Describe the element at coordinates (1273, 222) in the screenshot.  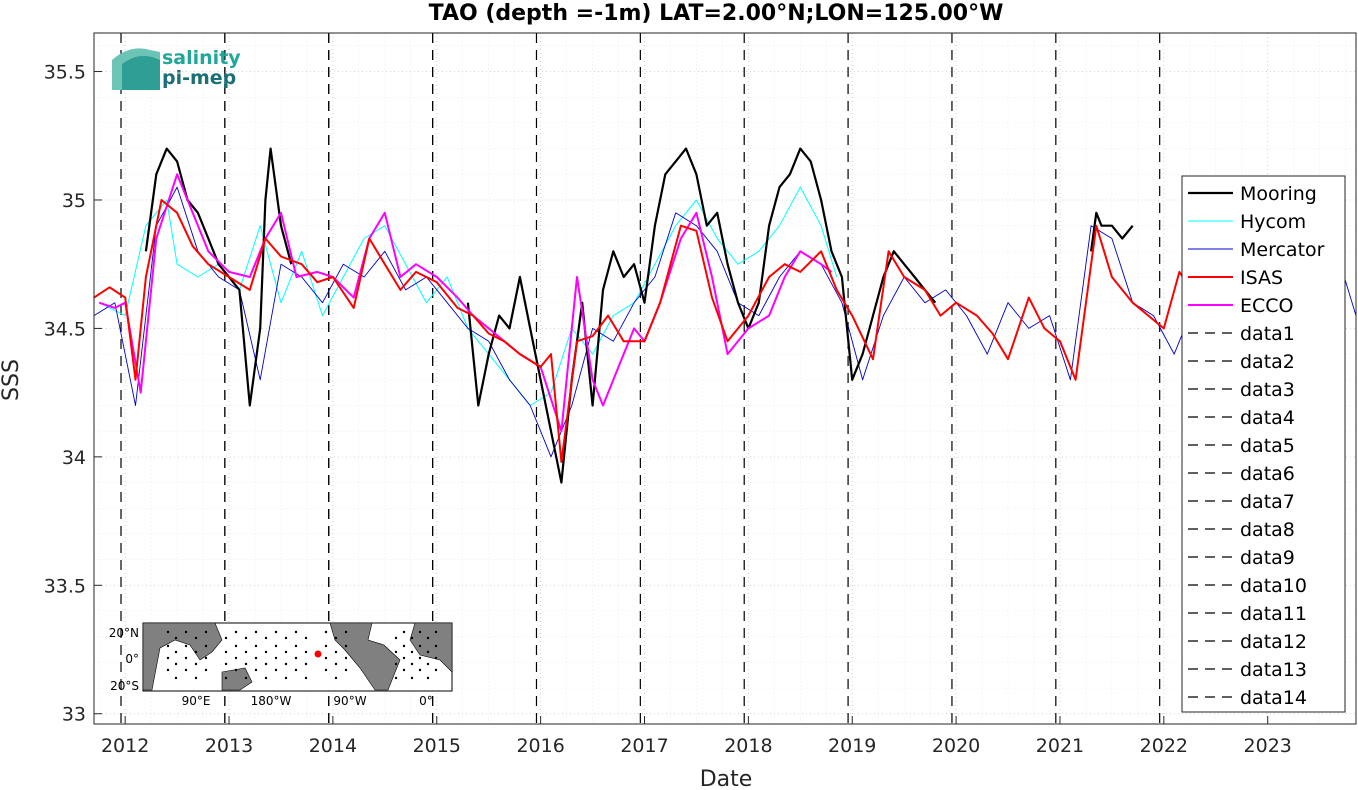
I see `legend-label-hycom: Hycom` at that location.